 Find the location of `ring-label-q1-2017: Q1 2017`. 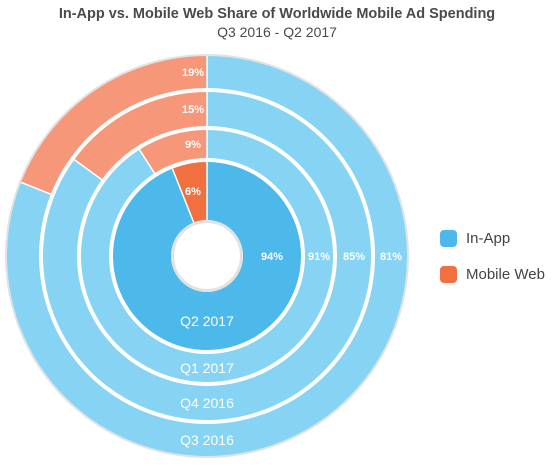

ring-label-q1-2017: Q1 2017 is located at coordinates (207, 368).